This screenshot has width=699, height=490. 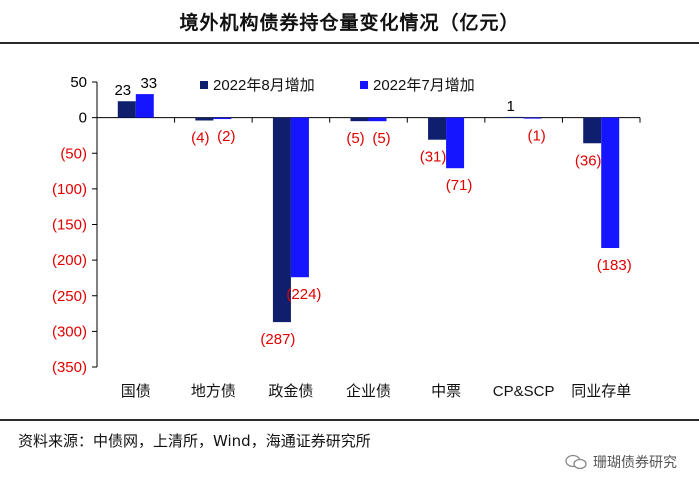 I want to click on y-tick-label: (100), so click(x=69, y=189).